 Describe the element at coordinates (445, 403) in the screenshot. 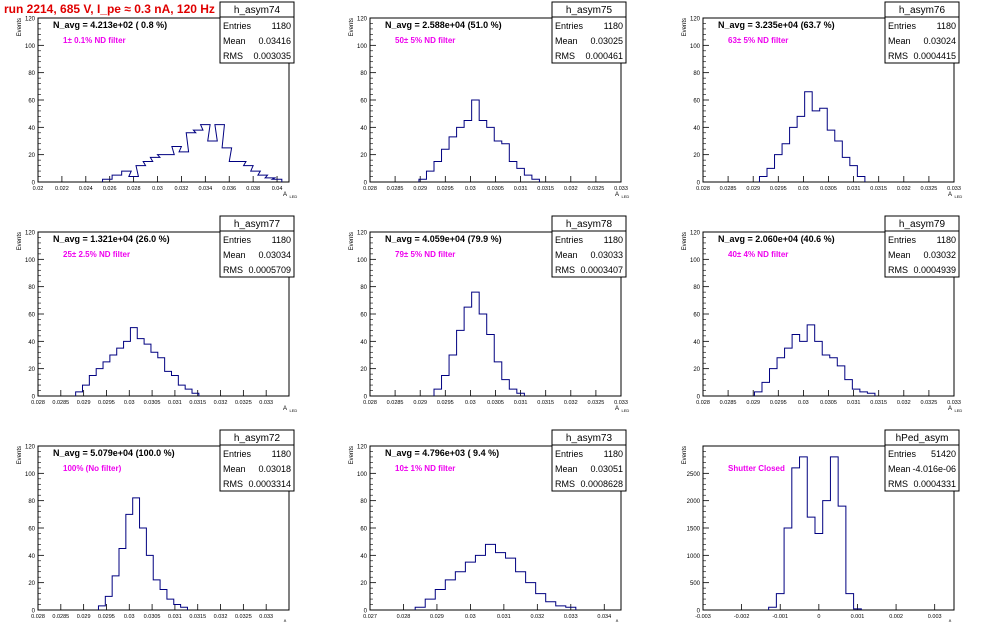

I see `x-tick-label: 0.0295` at that location.